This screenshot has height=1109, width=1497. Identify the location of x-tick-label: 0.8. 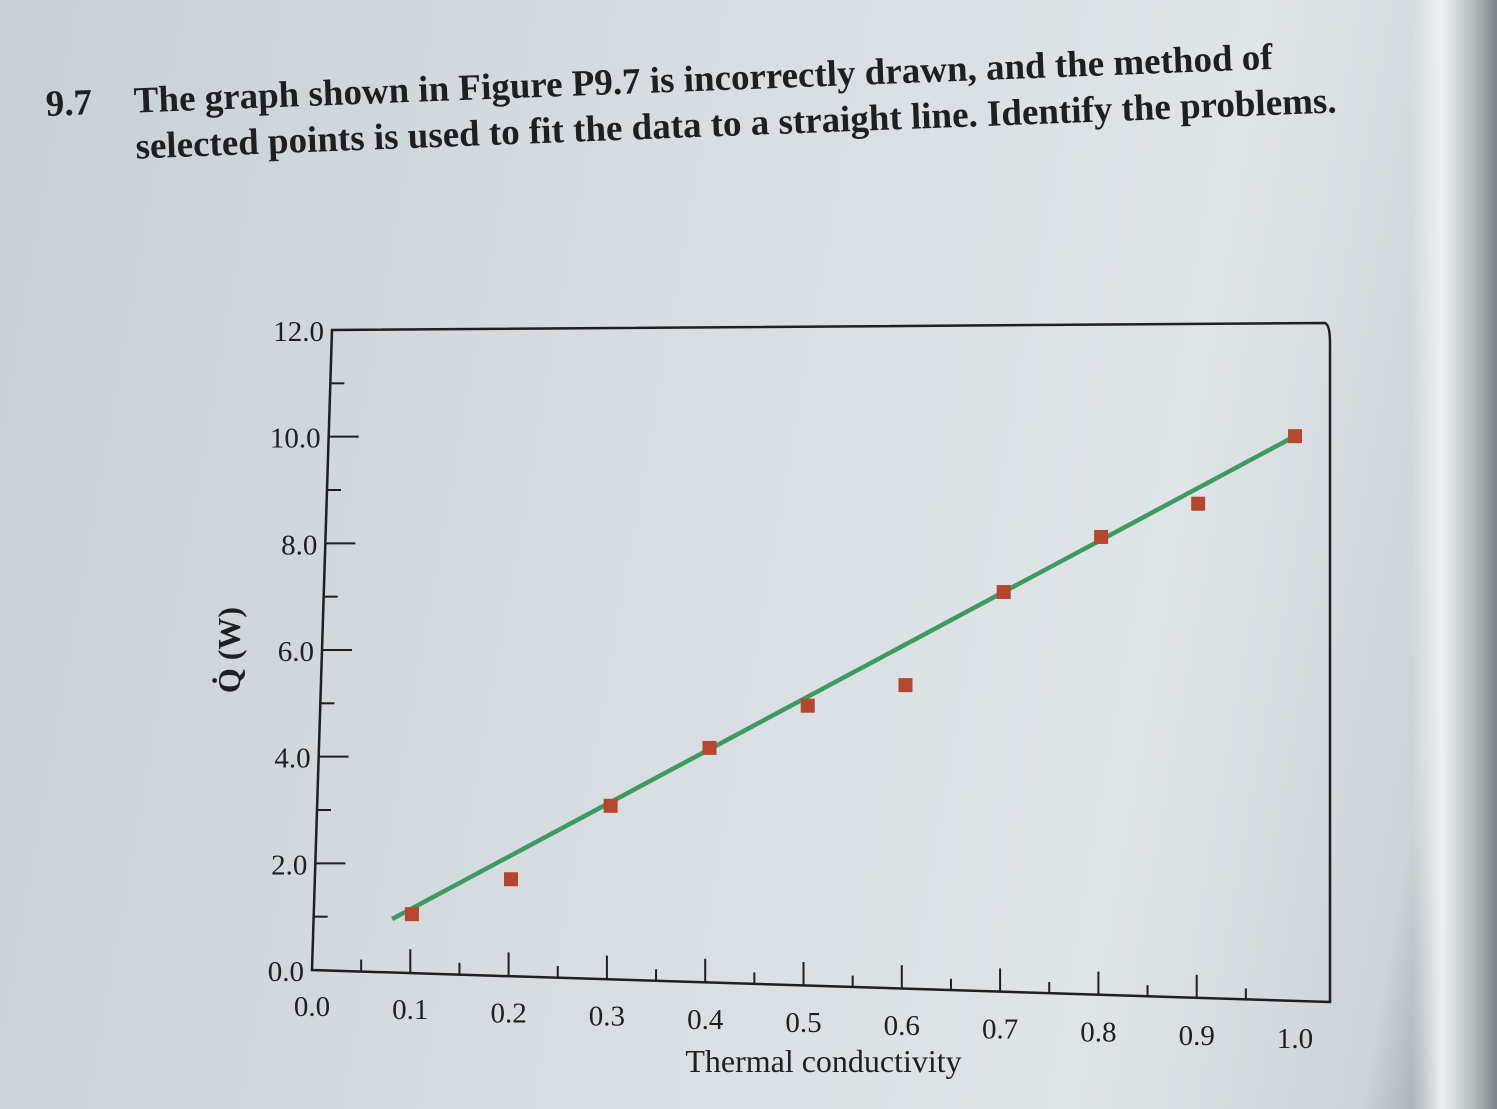
(1098, 1033).